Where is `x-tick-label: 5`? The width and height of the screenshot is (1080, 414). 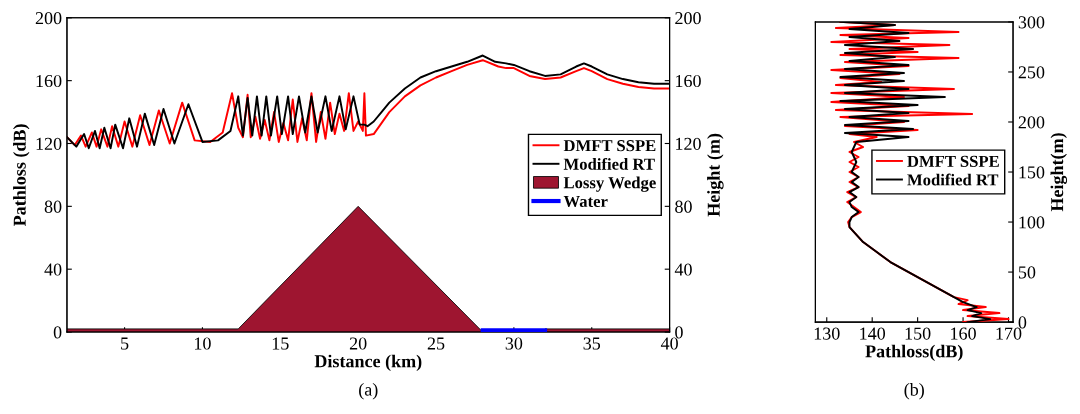
x-tick-label: 5 is located at coordinates (125, 343).